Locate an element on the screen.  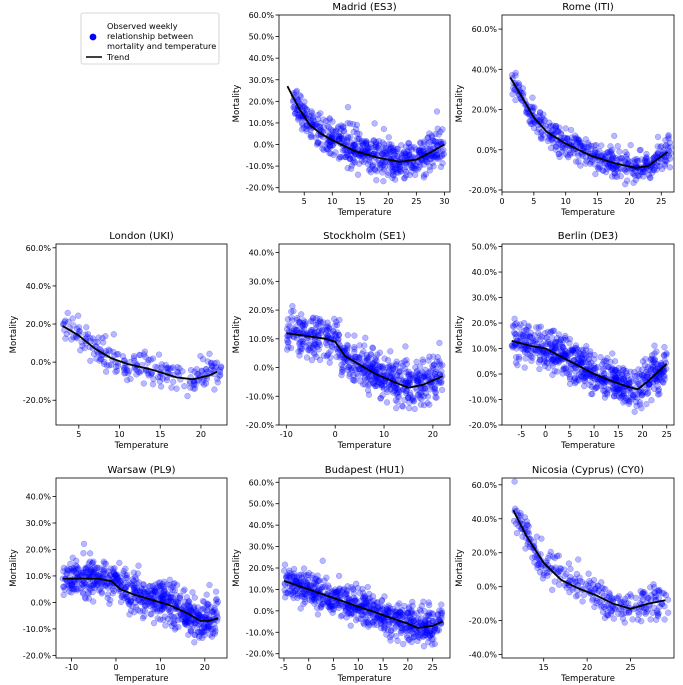
y-tick-label: 30.0% is located at coordinates (262, 547).